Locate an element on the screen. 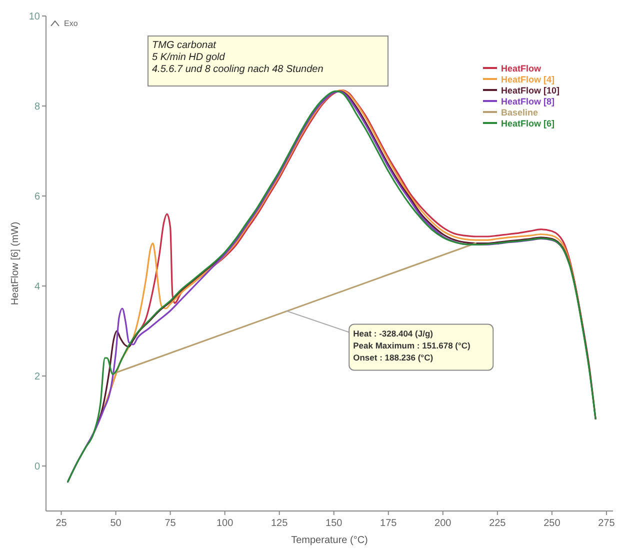 Image resolution: width=629 pixels, height=555 pixels. y-tick-label: 4 is located at coordinates (37, 287).